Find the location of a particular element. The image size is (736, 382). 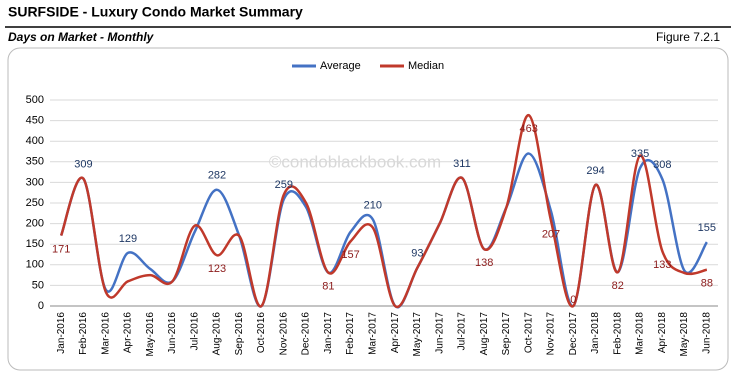

x-tick-label: Feb-2016 is located at coordinates (83, 333).